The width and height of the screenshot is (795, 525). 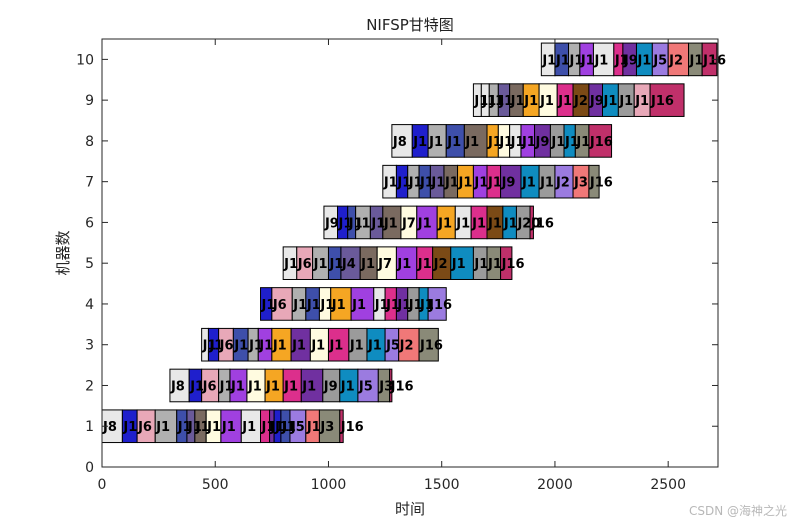 I want to click on task-label: J5, so click(x=392, y=346).